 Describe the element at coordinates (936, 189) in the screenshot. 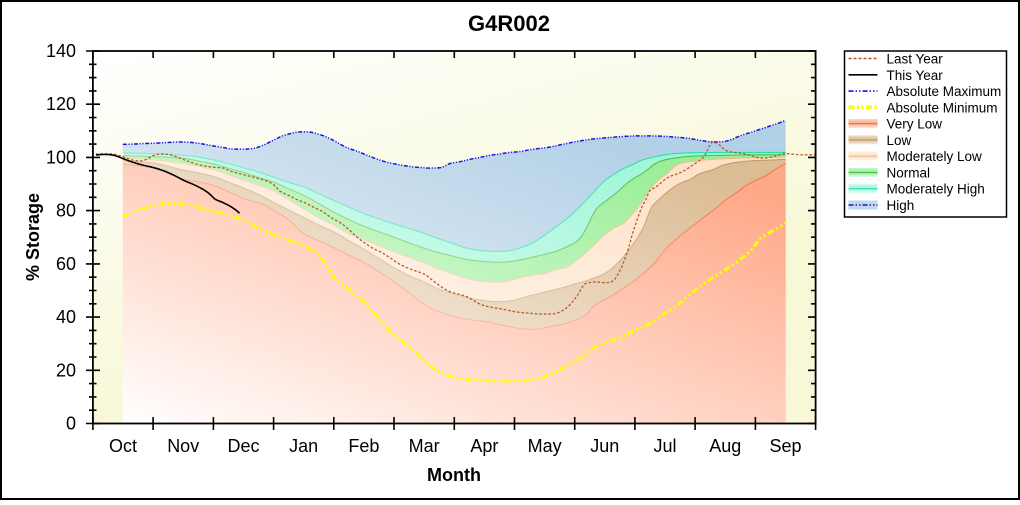

I see `svg-text: Moderately High` at that location.